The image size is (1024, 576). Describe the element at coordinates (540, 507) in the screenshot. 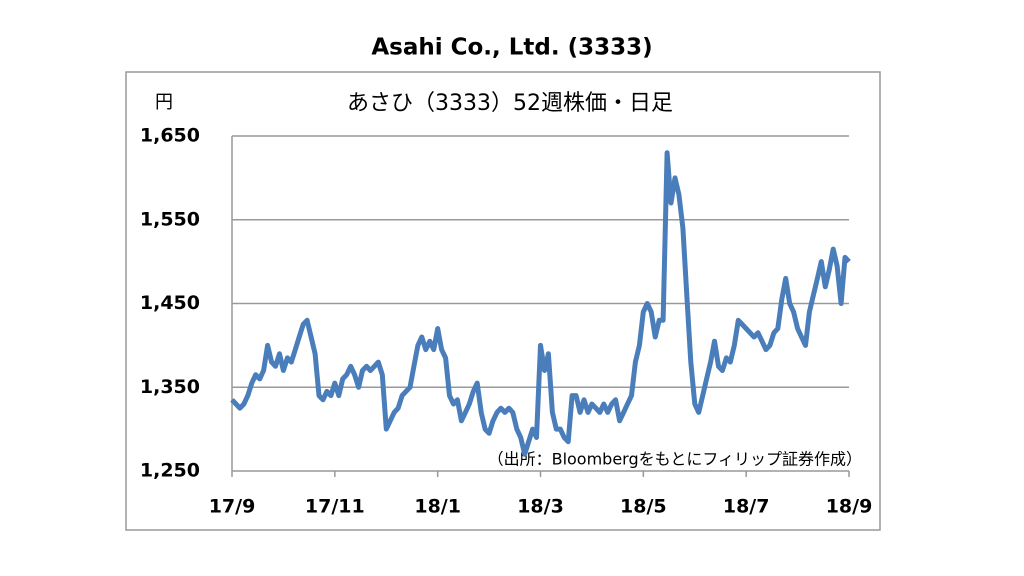

I see `x-tick-label: 18/3` at that location.